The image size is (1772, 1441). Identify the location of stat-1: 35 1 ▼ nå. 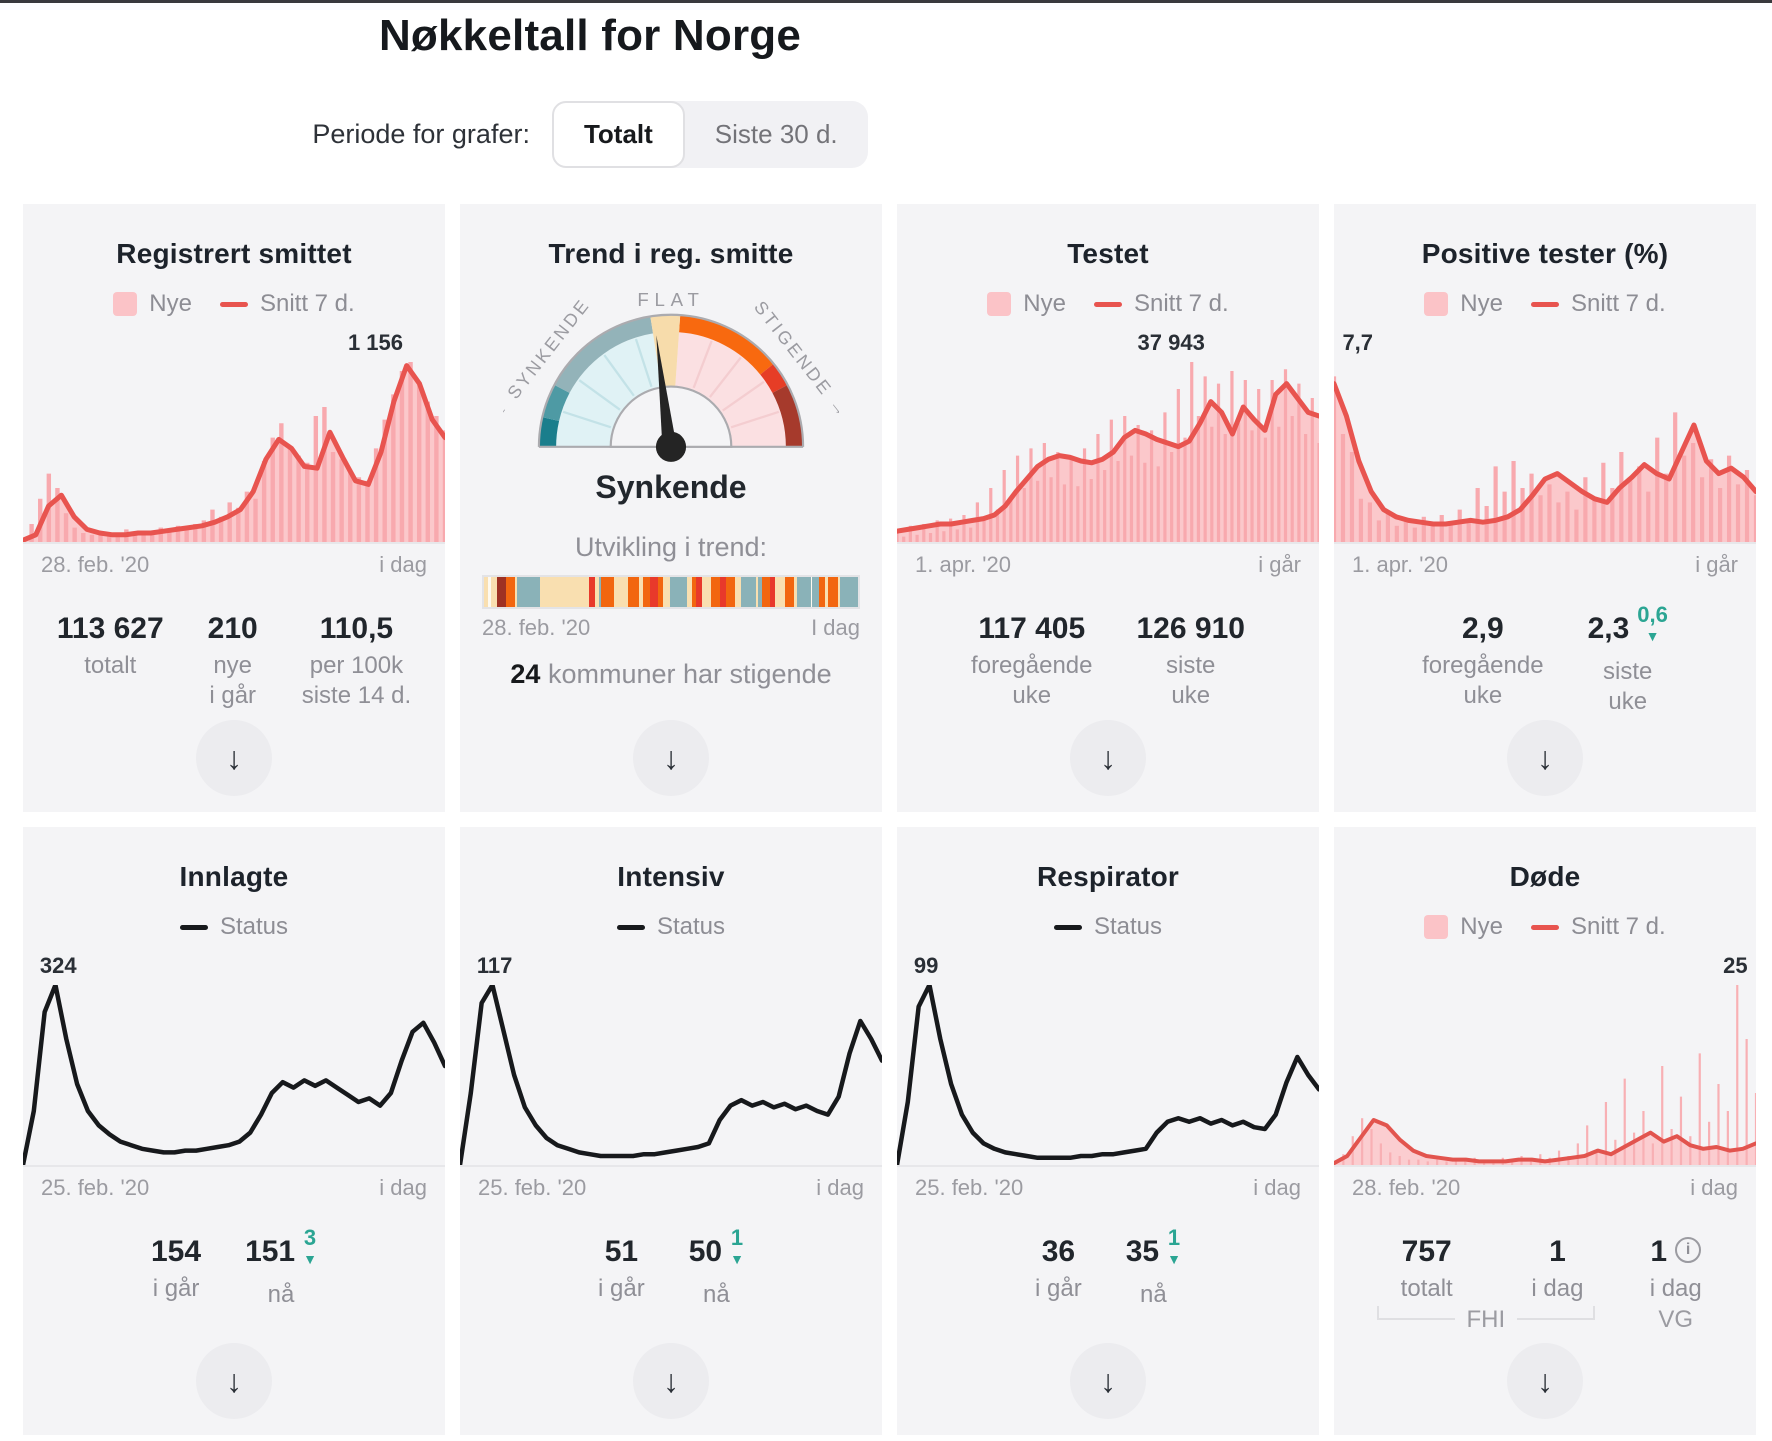
(1153, 1268).